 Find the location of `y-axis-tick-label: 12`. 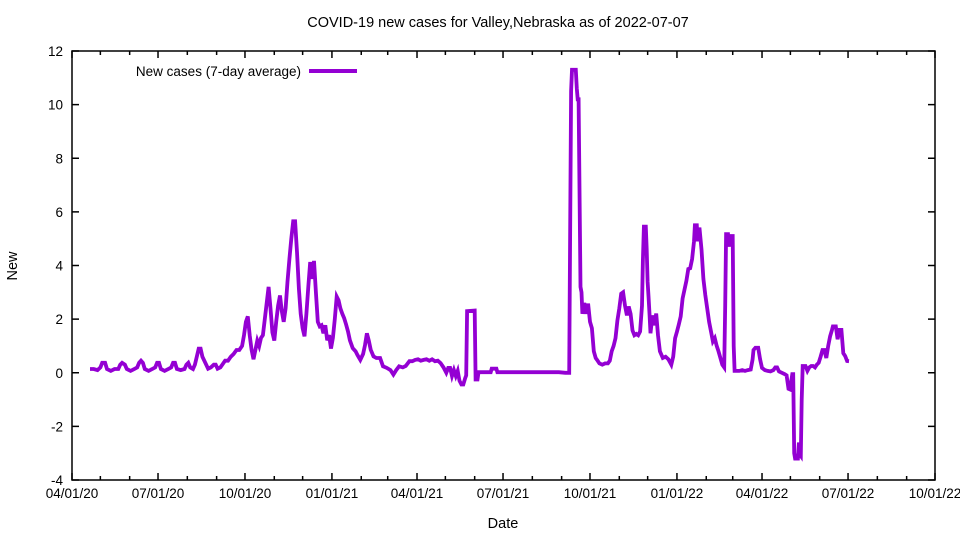

y-axis-tick-label: 12 is located at coordinates (55, 51).